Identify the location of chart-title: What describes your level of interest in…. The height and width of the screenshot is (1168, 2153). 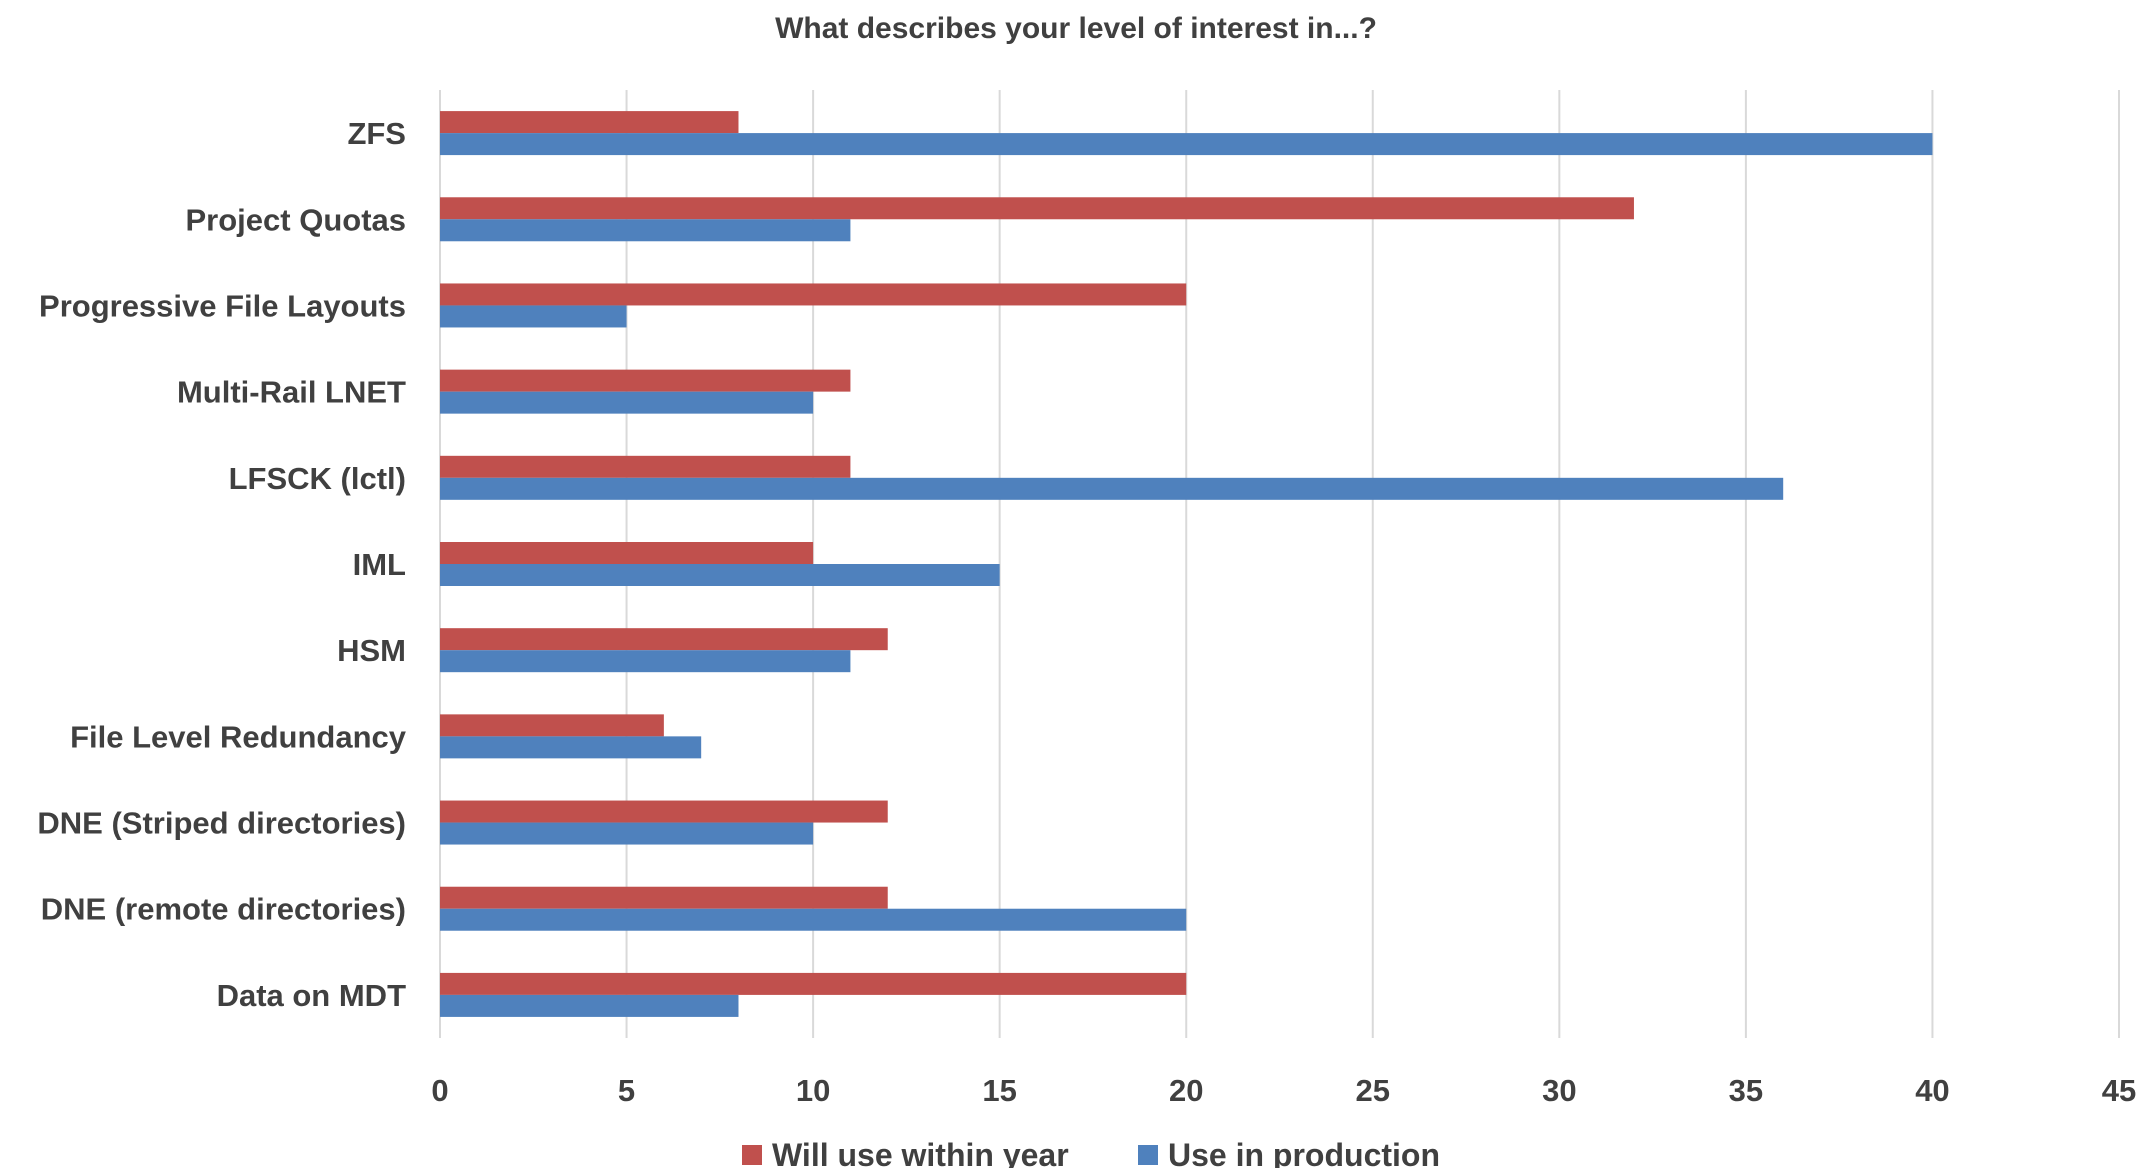
(1076, 28).